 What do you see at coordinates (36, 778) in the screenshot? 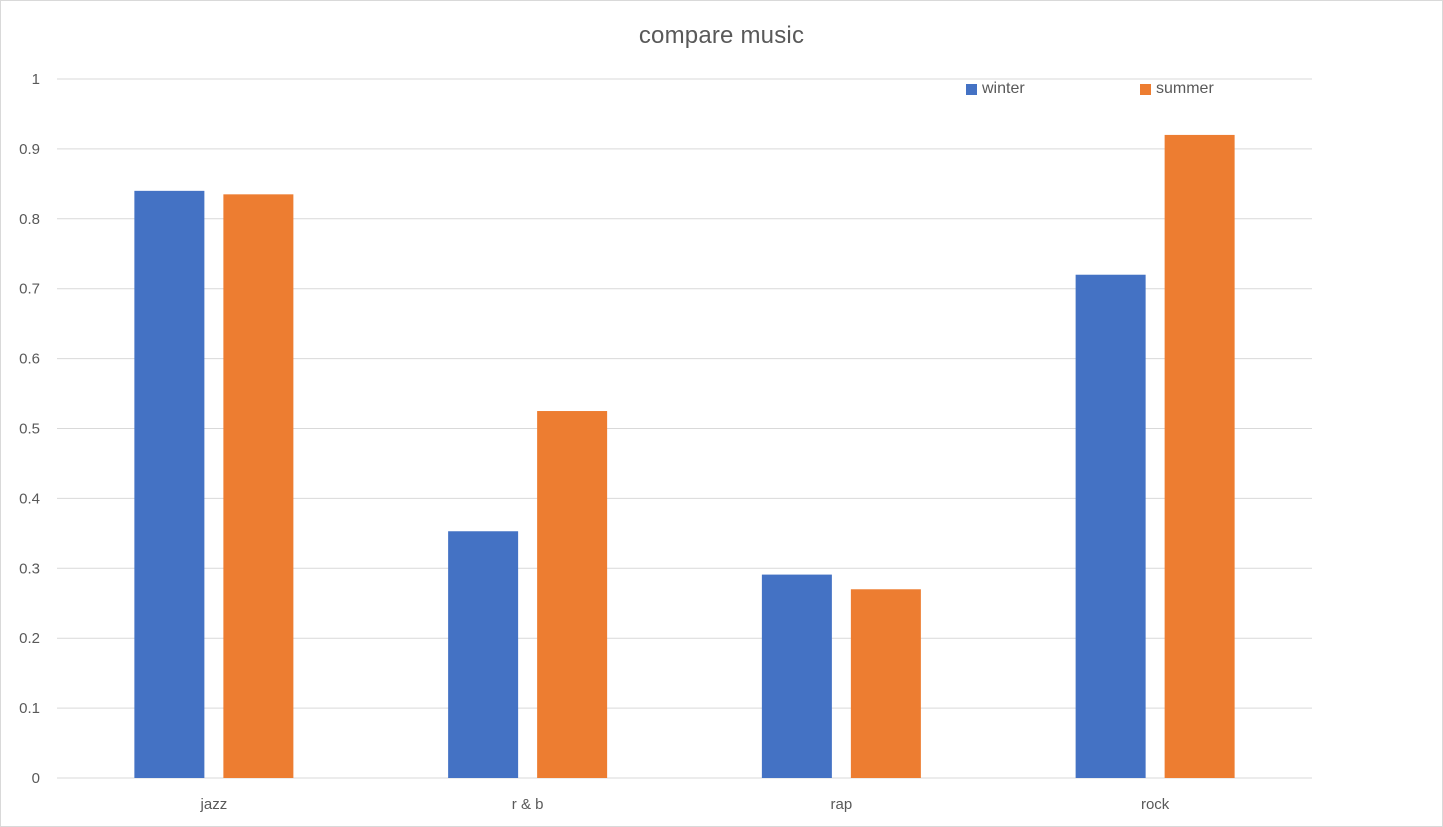
I see `y-tick-label: 0` at bounding box center [36, 778].